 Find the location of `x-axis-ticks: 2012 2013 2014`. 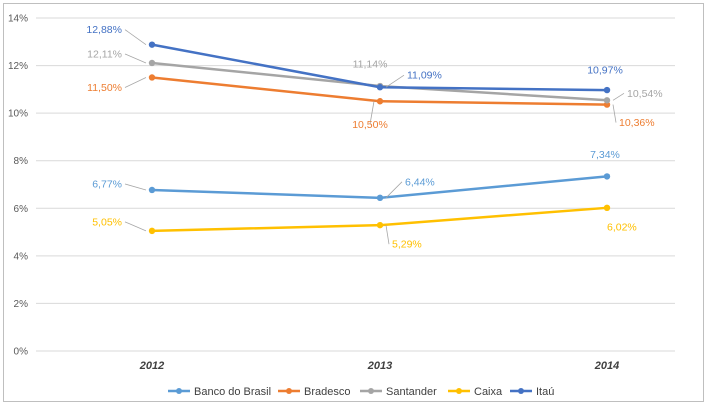

x-axis-ticks: 2012 2013 2014 is located at coordinates (379, 366).